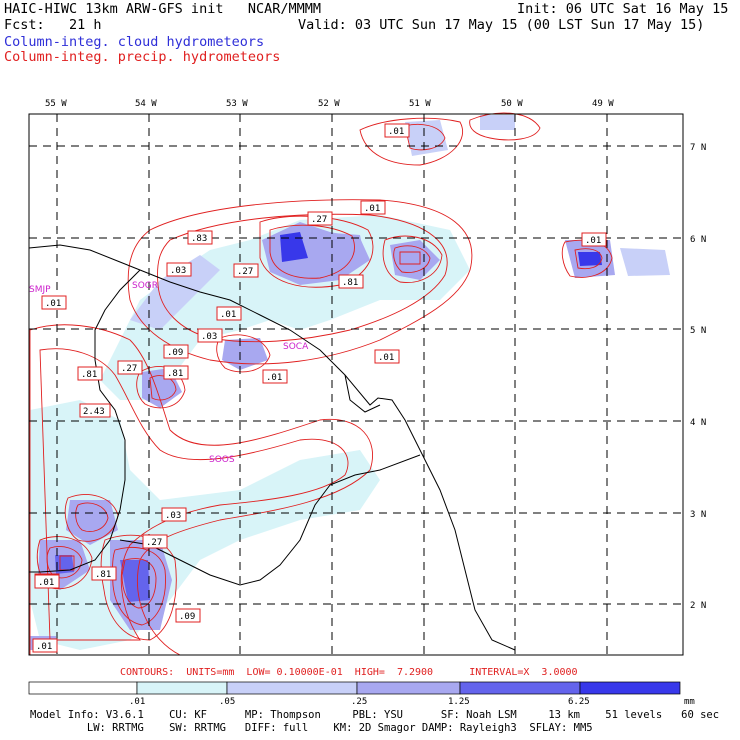  What do you see at coordinates (56, 104) in the screenshot?
I see `lon-label: 55 W` at bounding box center [56, 104].